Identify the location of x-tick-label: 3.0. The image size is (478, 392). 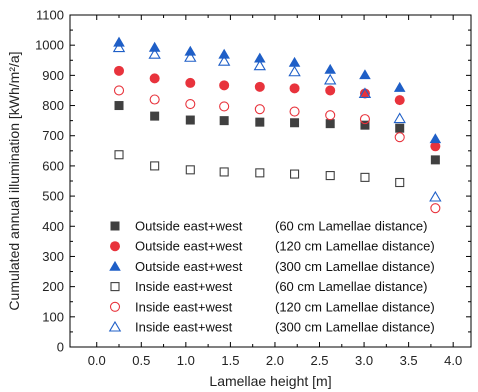
(364, 360).